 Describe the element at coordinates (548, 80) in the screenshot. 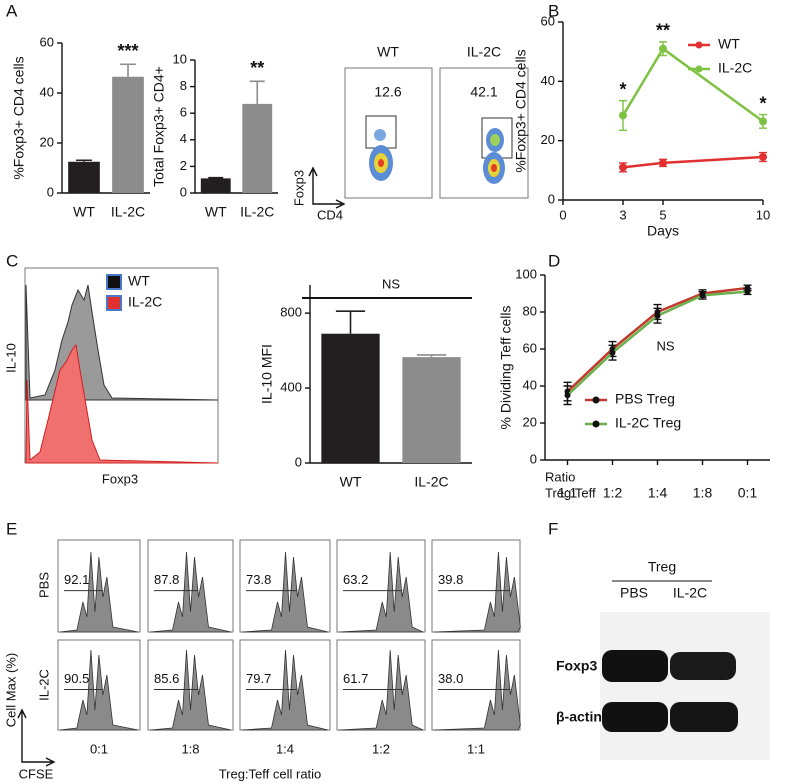

I see `y-tick-label: 40` at that location.